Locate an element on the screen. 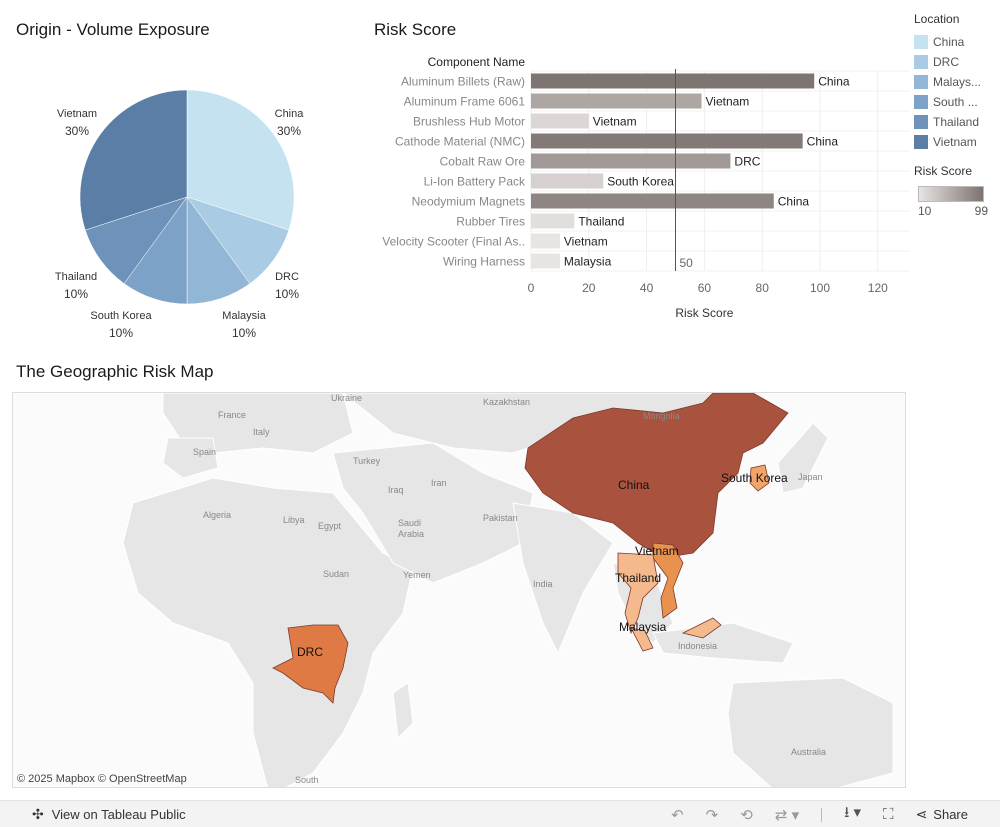 The width and height of the screenshot is (1000, 827). map-region-label: Sudan is located at coordinates (336, 574).